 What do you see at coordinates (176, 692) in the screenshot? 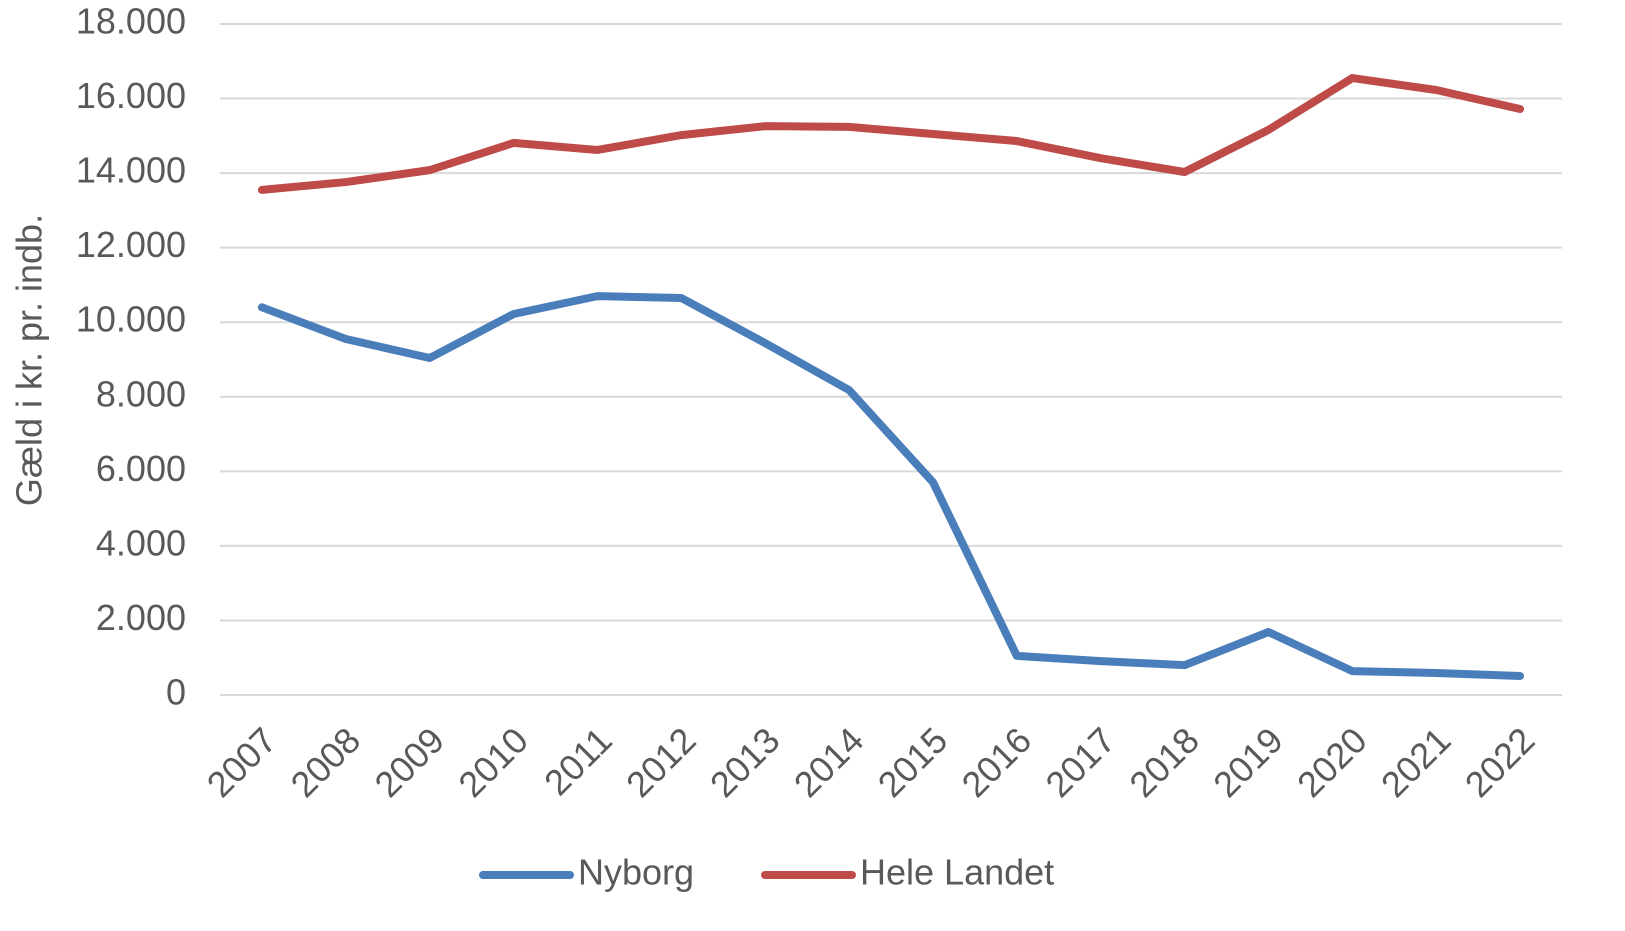
I see `y-tick-label: 0` at bounding box center [176, 692].